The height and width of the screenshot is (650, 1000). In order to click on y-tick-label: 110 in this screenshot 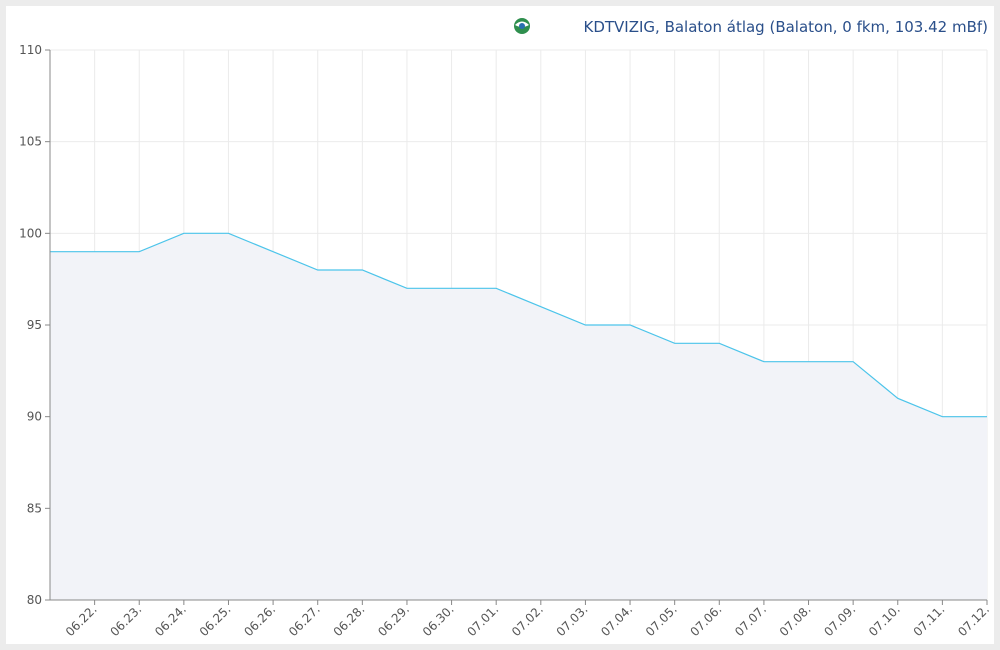, I will do `click(30, 50)`.